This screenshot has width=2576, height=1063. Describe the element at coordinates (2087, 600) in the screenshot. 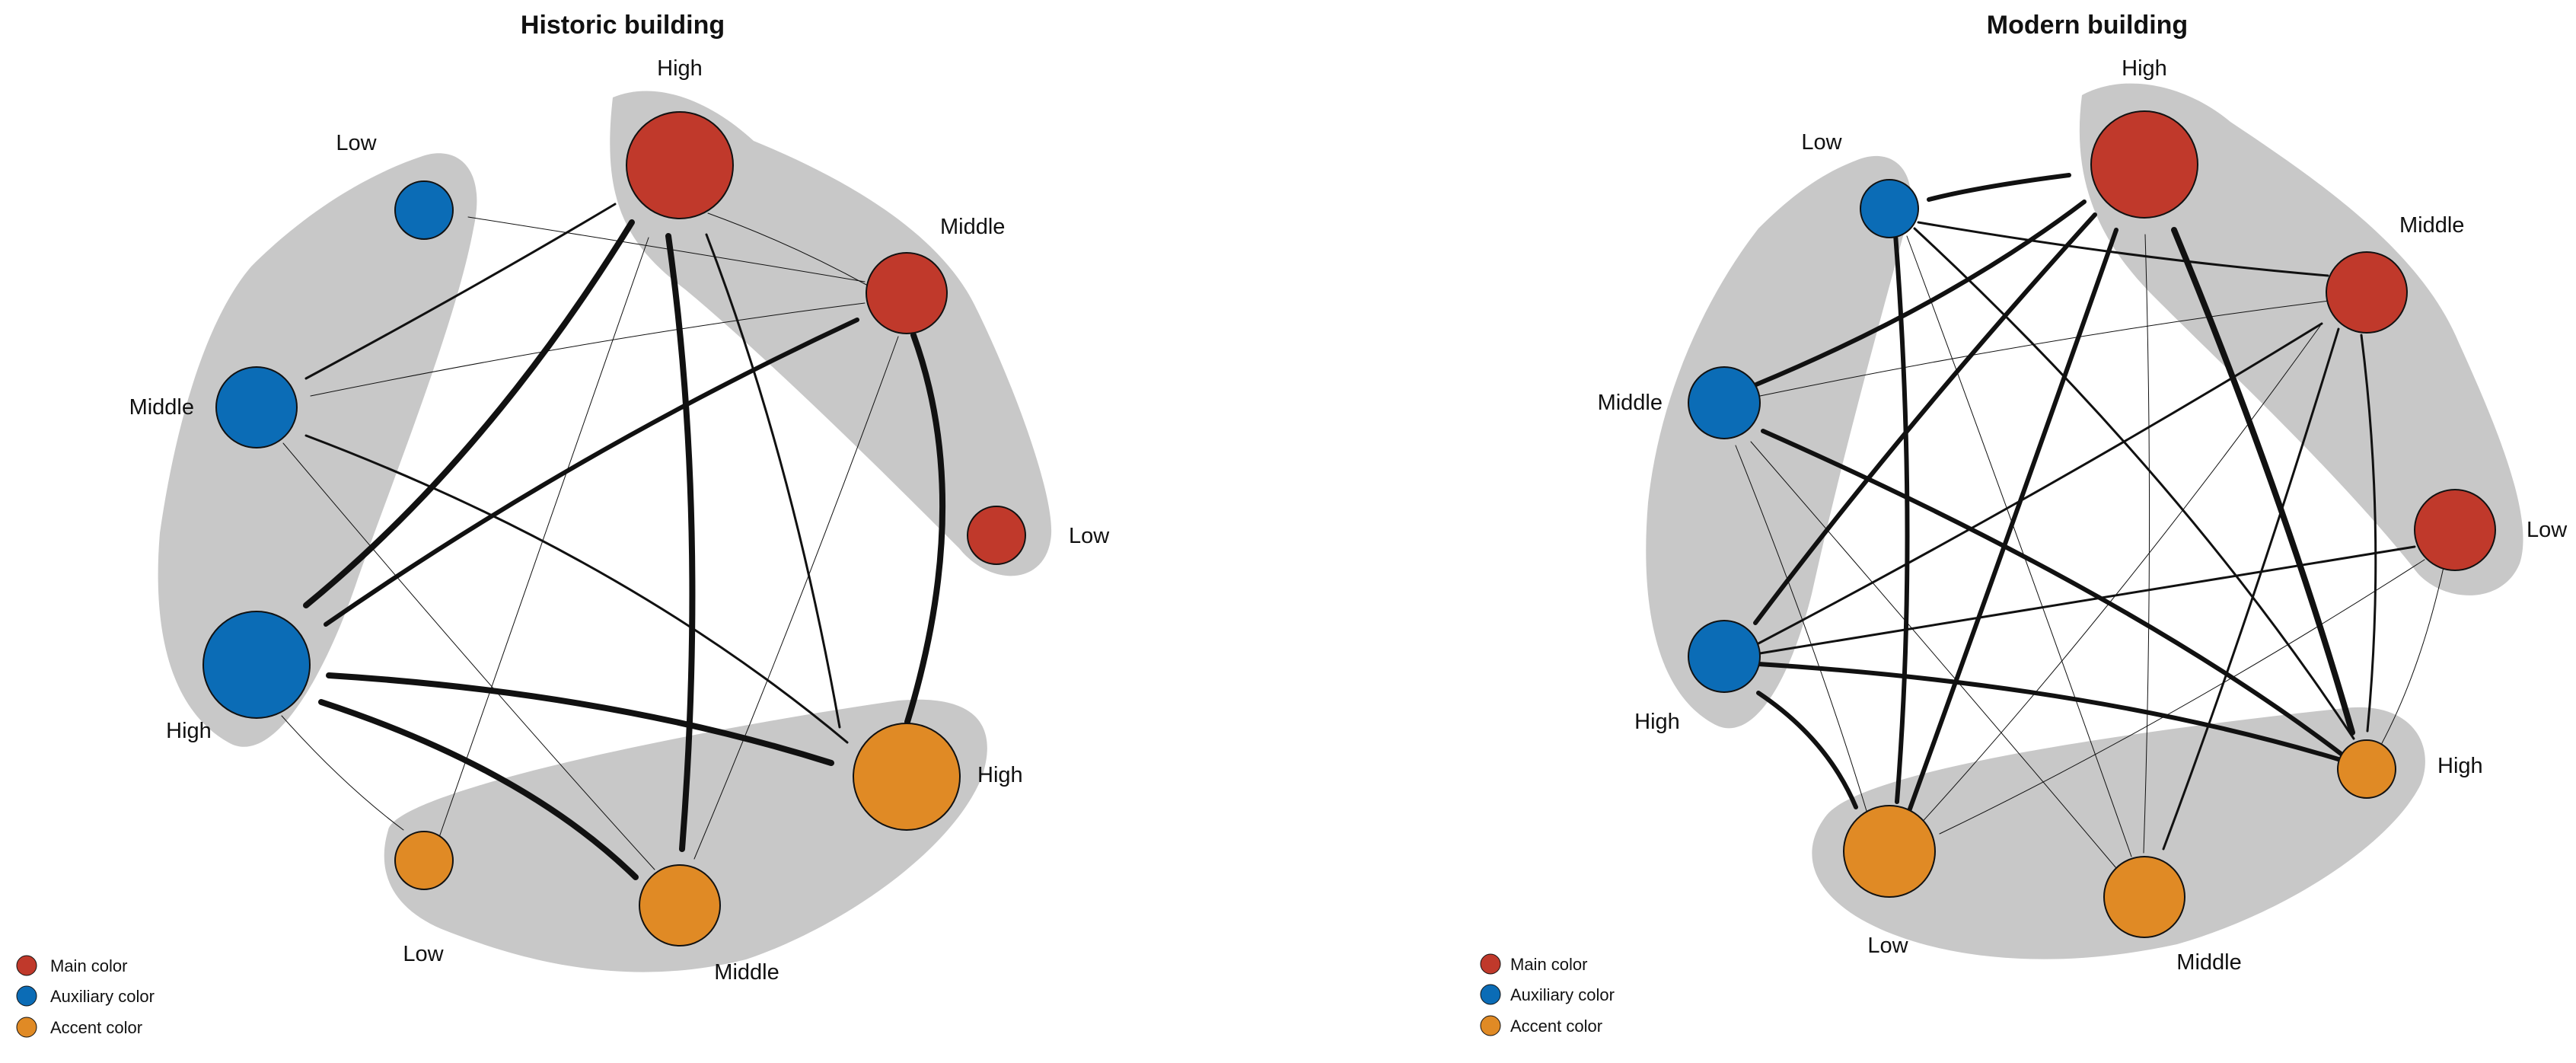

I see `edge-aH-mL` at that location.